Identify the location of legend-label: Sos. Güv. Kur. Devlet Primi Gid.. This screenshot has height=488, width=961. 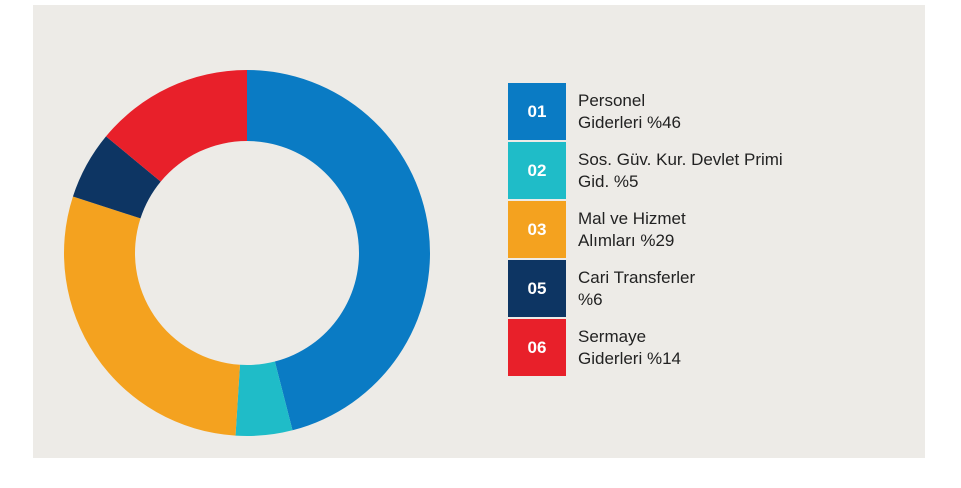
(680, 170).